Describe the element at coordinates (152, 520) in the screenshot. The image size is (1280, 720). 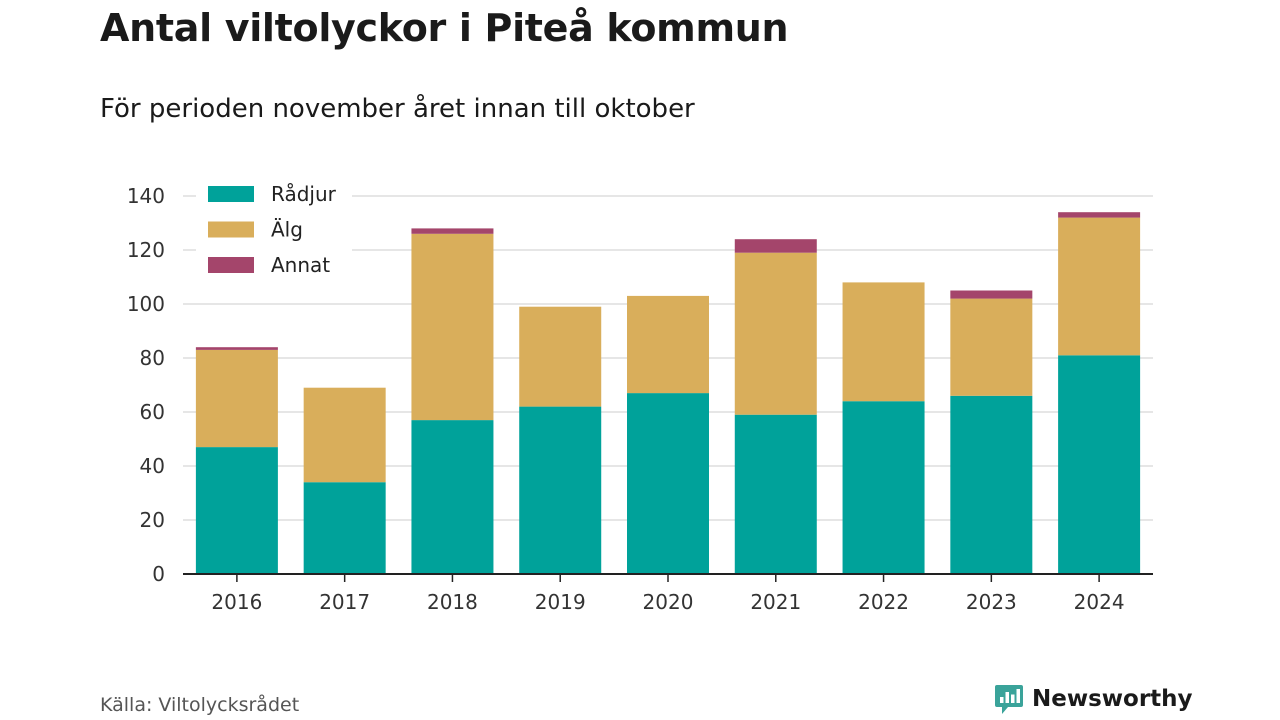
I see `y-tick-label: 20` at that location.